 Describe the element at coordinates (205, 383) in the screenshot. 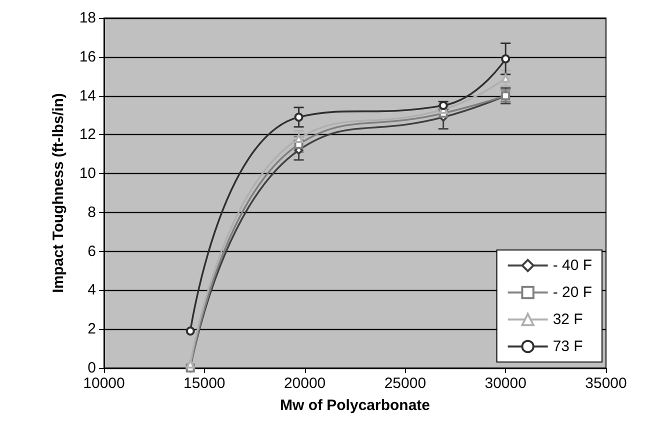

I see `x-tick-label: 15000` at that location.